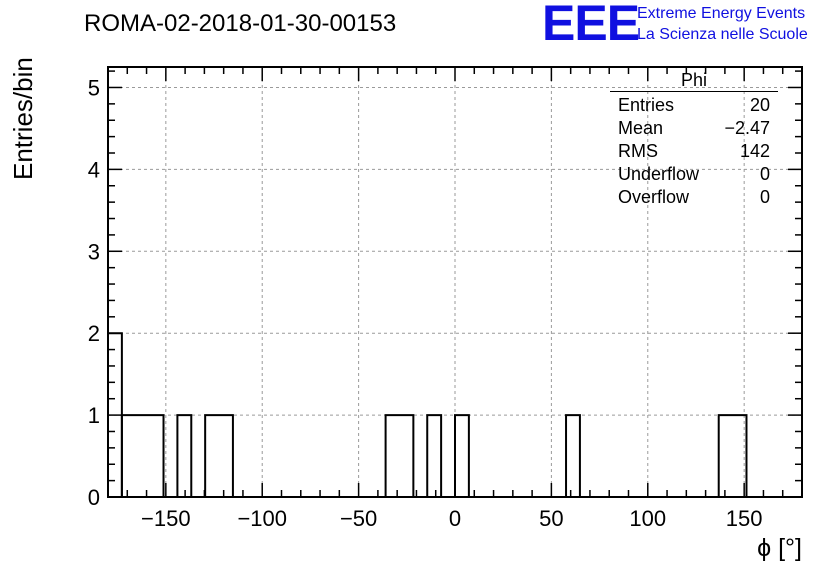 The height and width of the screenshot is (572, 836). I want to click on x-tick-label: −100, so click(262, 518).